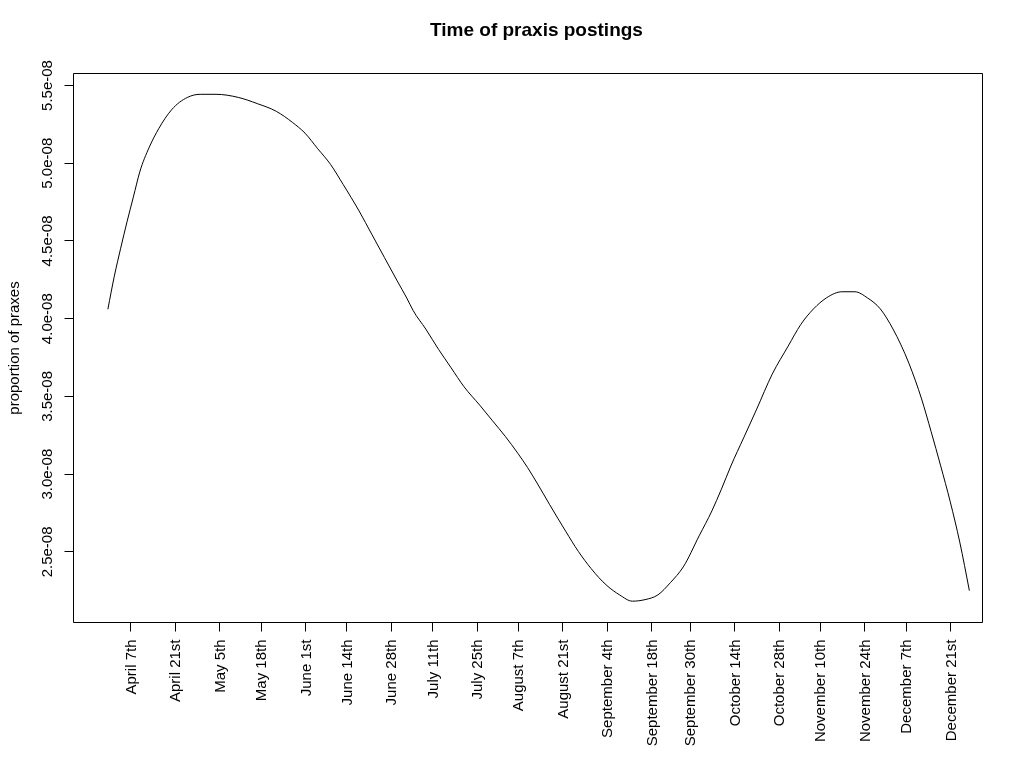 The width and height of the screenshot is (1024, 768). I want to click on x-tick-label: June 14th, so click(346, 672).